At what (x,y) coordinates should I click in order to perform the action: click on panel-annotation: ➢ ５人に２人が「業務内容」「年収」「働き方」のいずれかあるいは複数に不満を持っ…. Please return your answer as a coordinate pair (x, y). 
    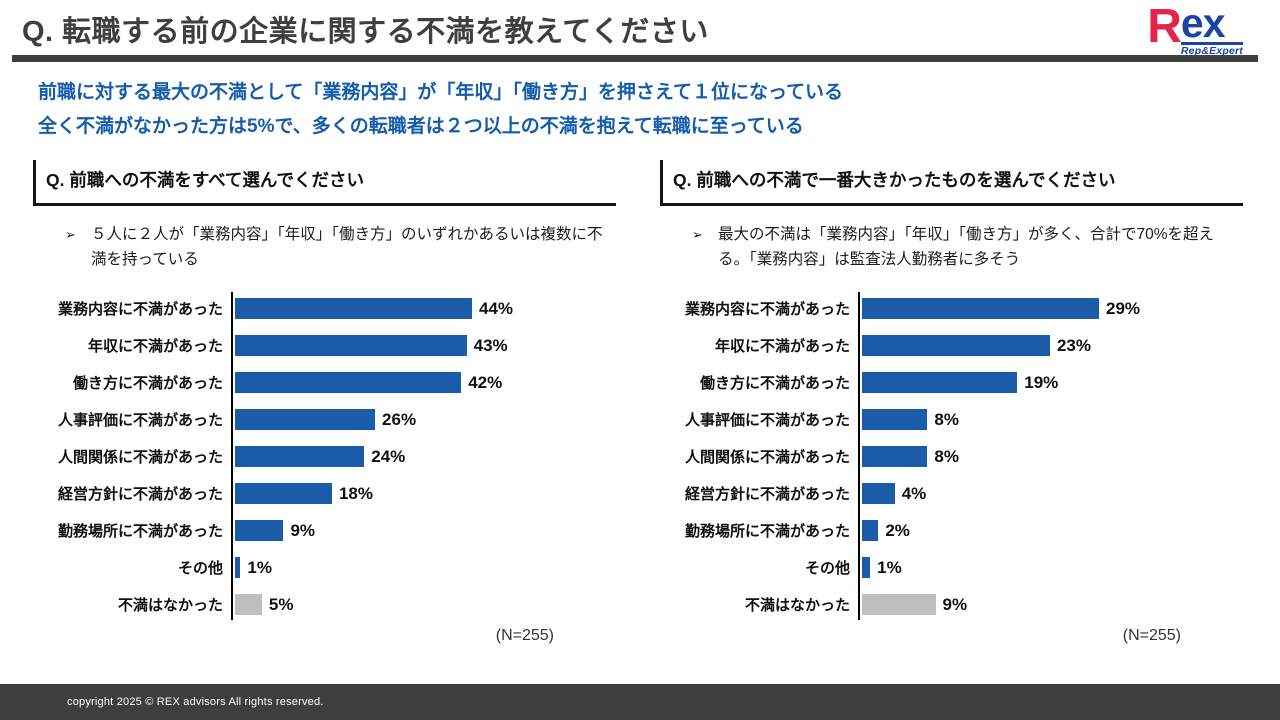
    Looking at the image, I should click on (339, 247).